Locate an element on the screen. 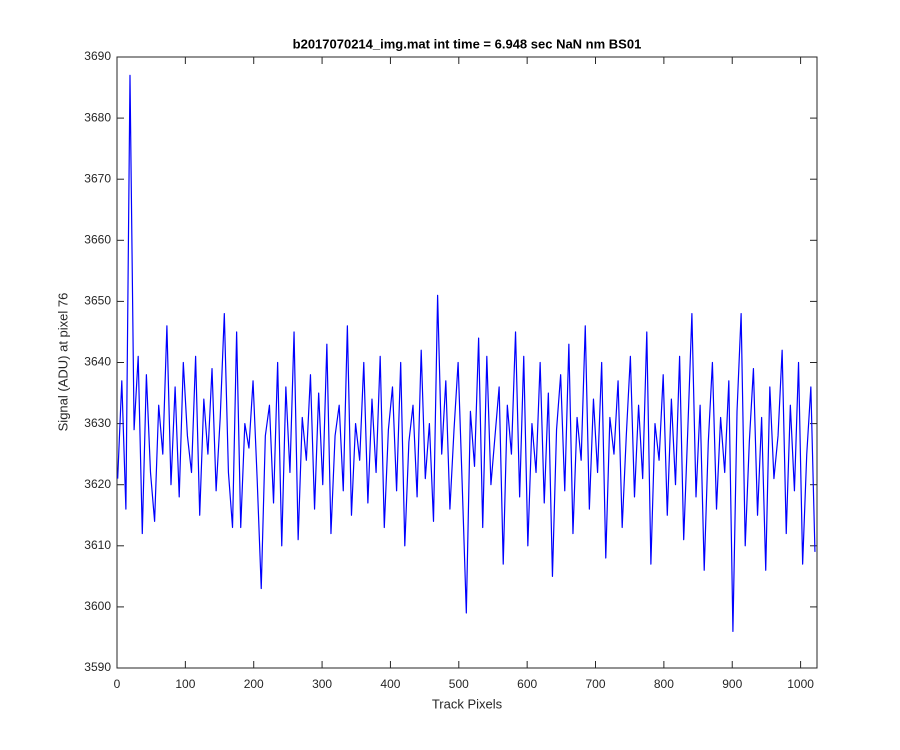  x-tick-label: 0 is located at coordinates (117, 684).